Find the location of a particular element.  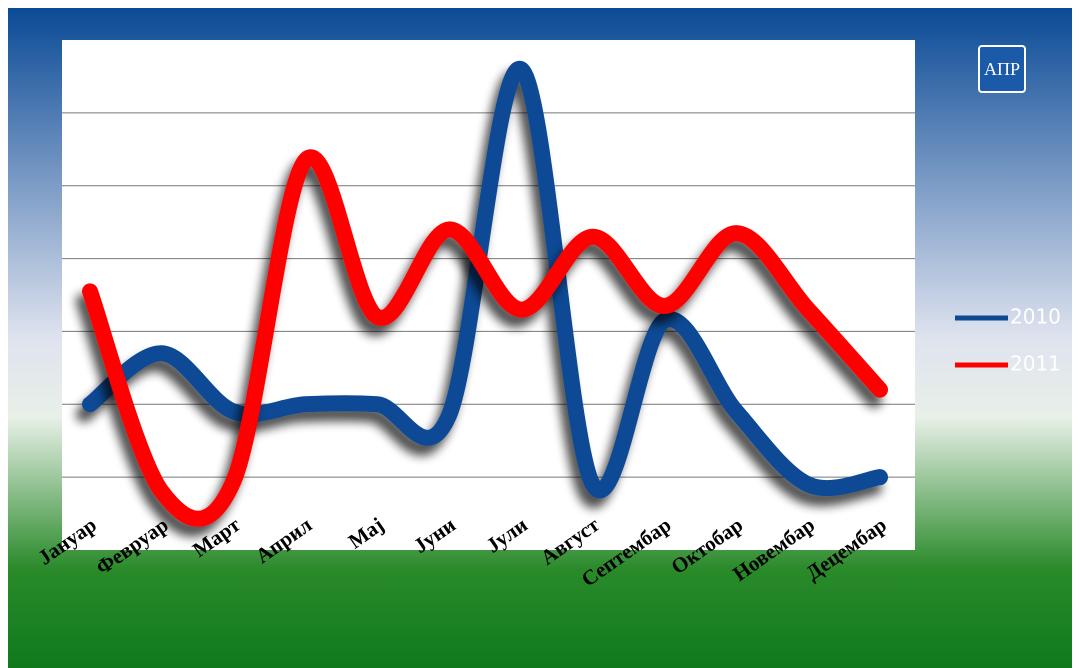

legend-label: 2010 is located at coordinates (1035, 317).